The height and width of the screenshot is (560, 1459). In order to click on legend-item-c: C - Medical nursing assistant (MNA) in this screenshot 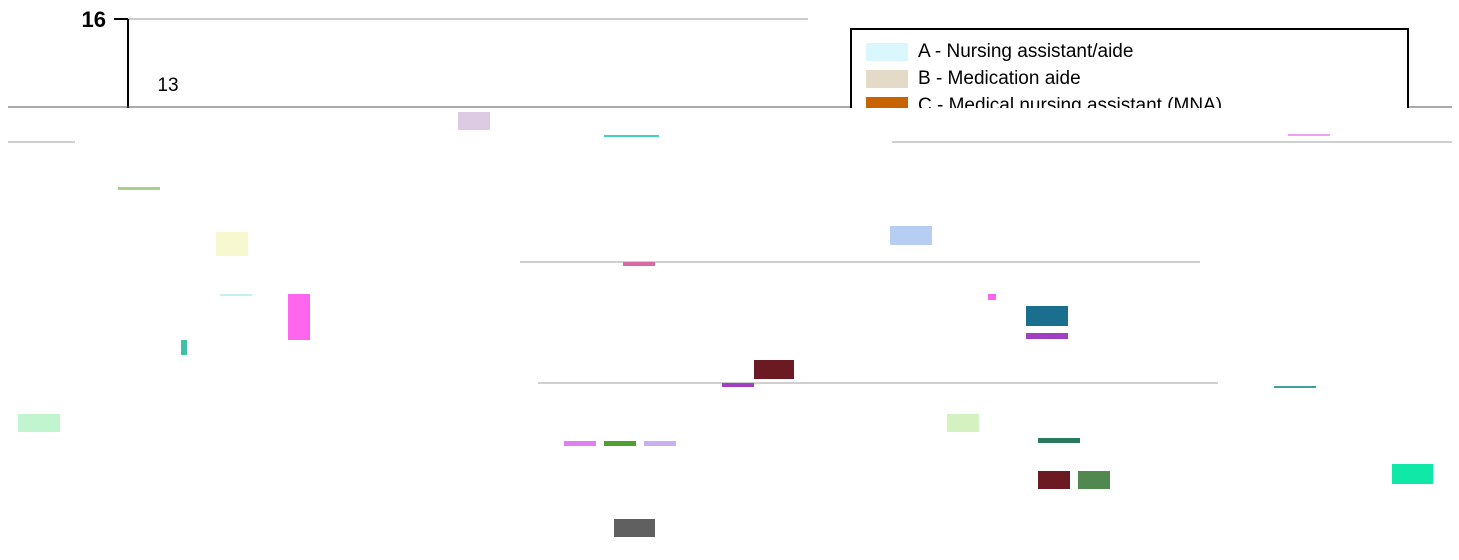, I will do `click(1044, 101)`.